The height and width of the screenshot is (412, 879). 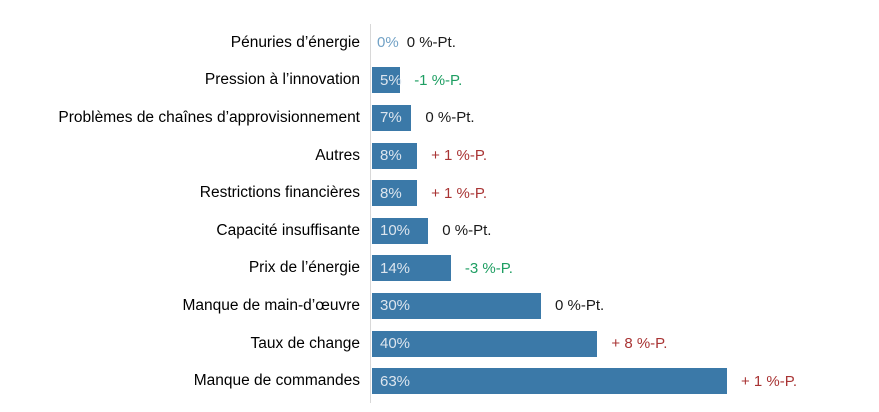 I want to click on bar-value-label: 7%, so click(x=391, y=118).